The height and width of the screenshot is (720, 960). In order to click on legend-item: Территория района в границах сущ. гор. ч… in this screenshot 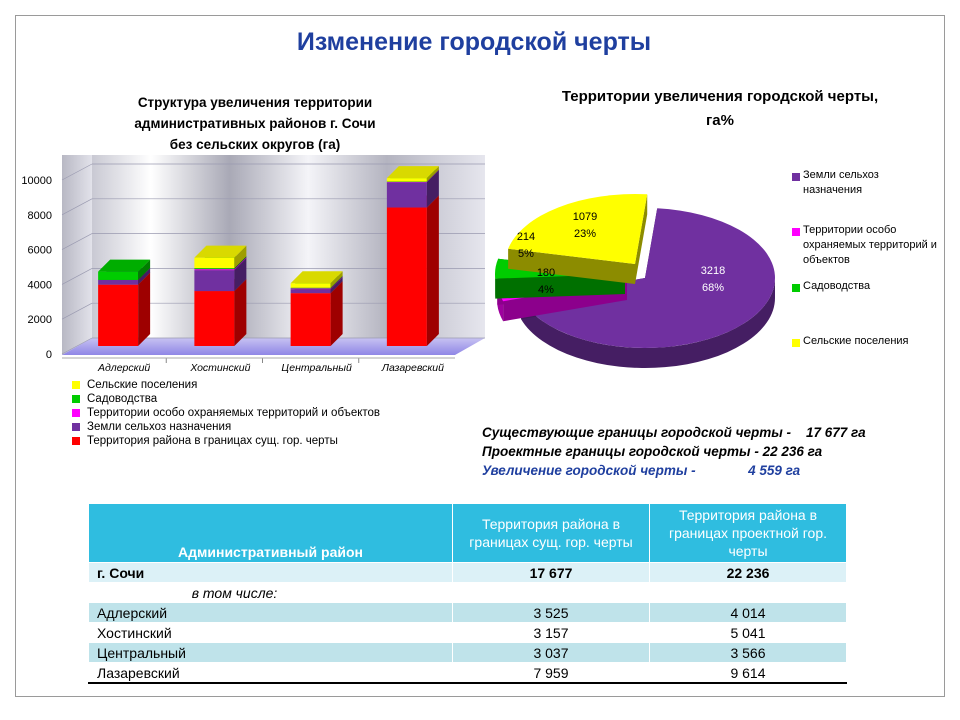, I will do `click(226, 441)`.